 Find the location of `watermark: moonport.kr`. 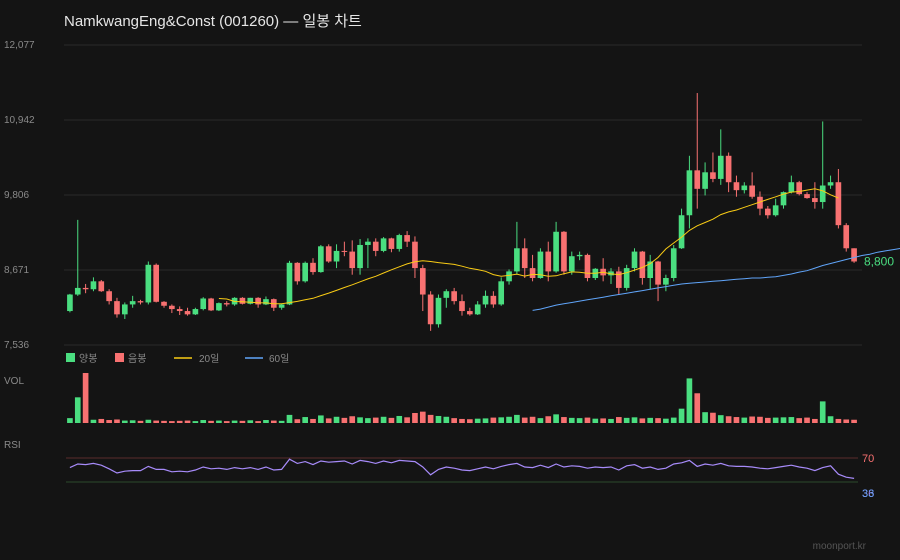

watermark: moonport.kr is located at coordinates (839, 546).